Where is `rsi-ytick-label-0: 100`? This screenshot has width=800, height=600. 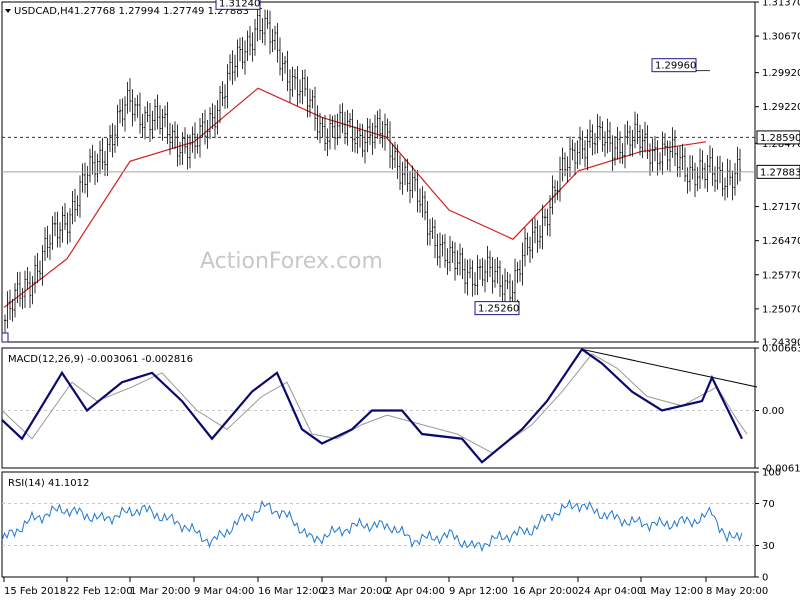 rsi-ytick-label-0: 100 is located at coordinates (771, 473).